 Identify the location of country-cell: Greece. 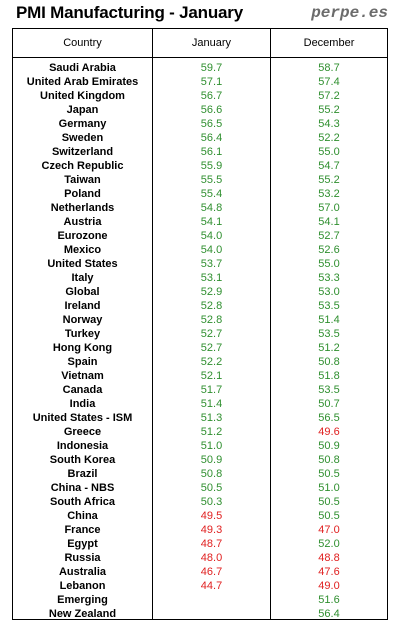
(82, 432).